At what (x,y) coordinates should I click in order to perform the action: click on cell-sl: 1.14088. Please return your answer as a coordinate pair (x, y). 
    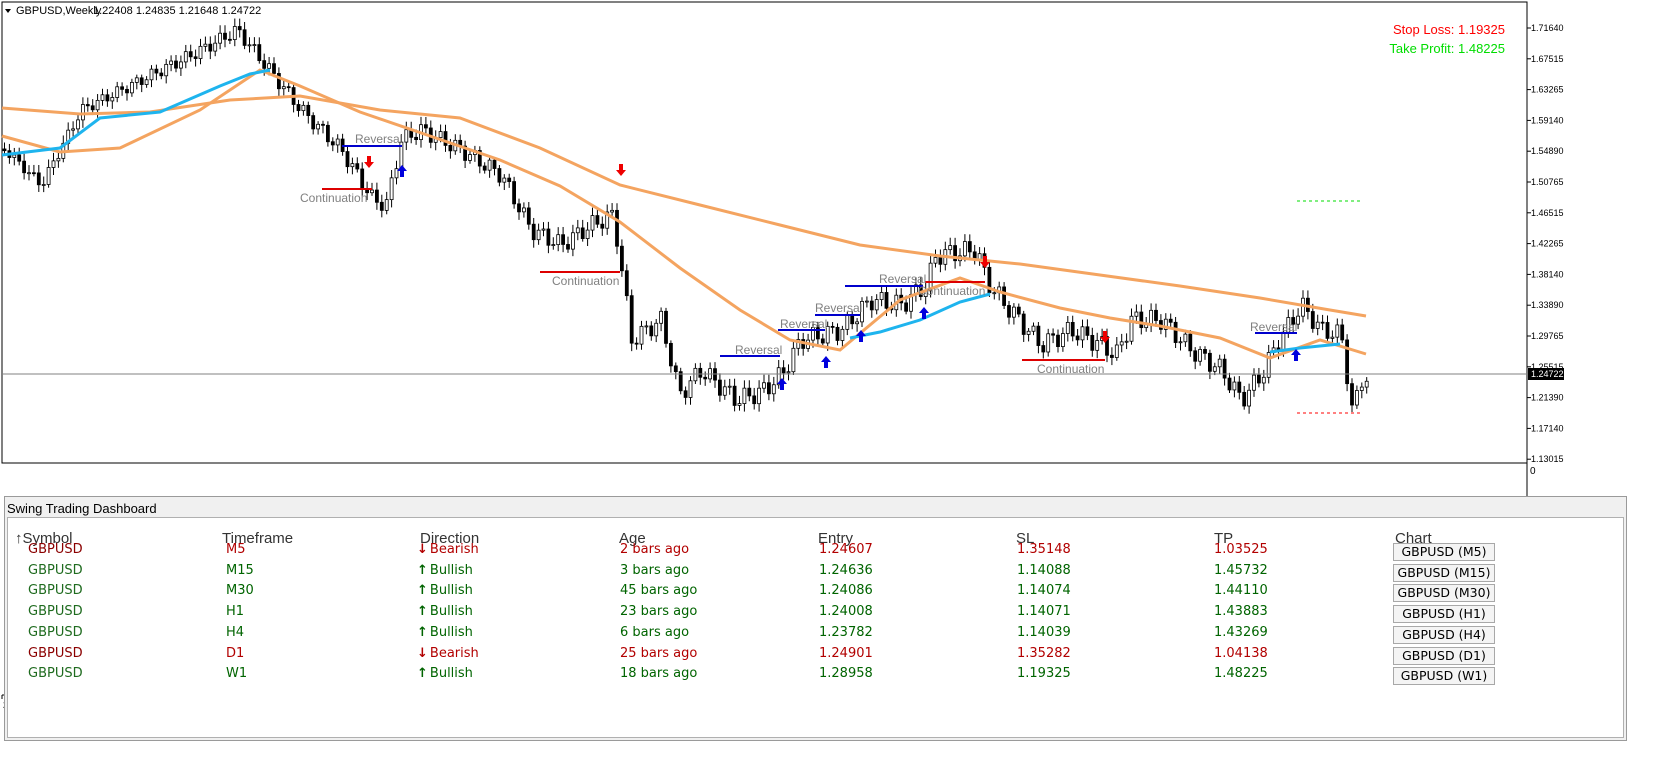
    Looking at the image, I should click on (1044, 570).